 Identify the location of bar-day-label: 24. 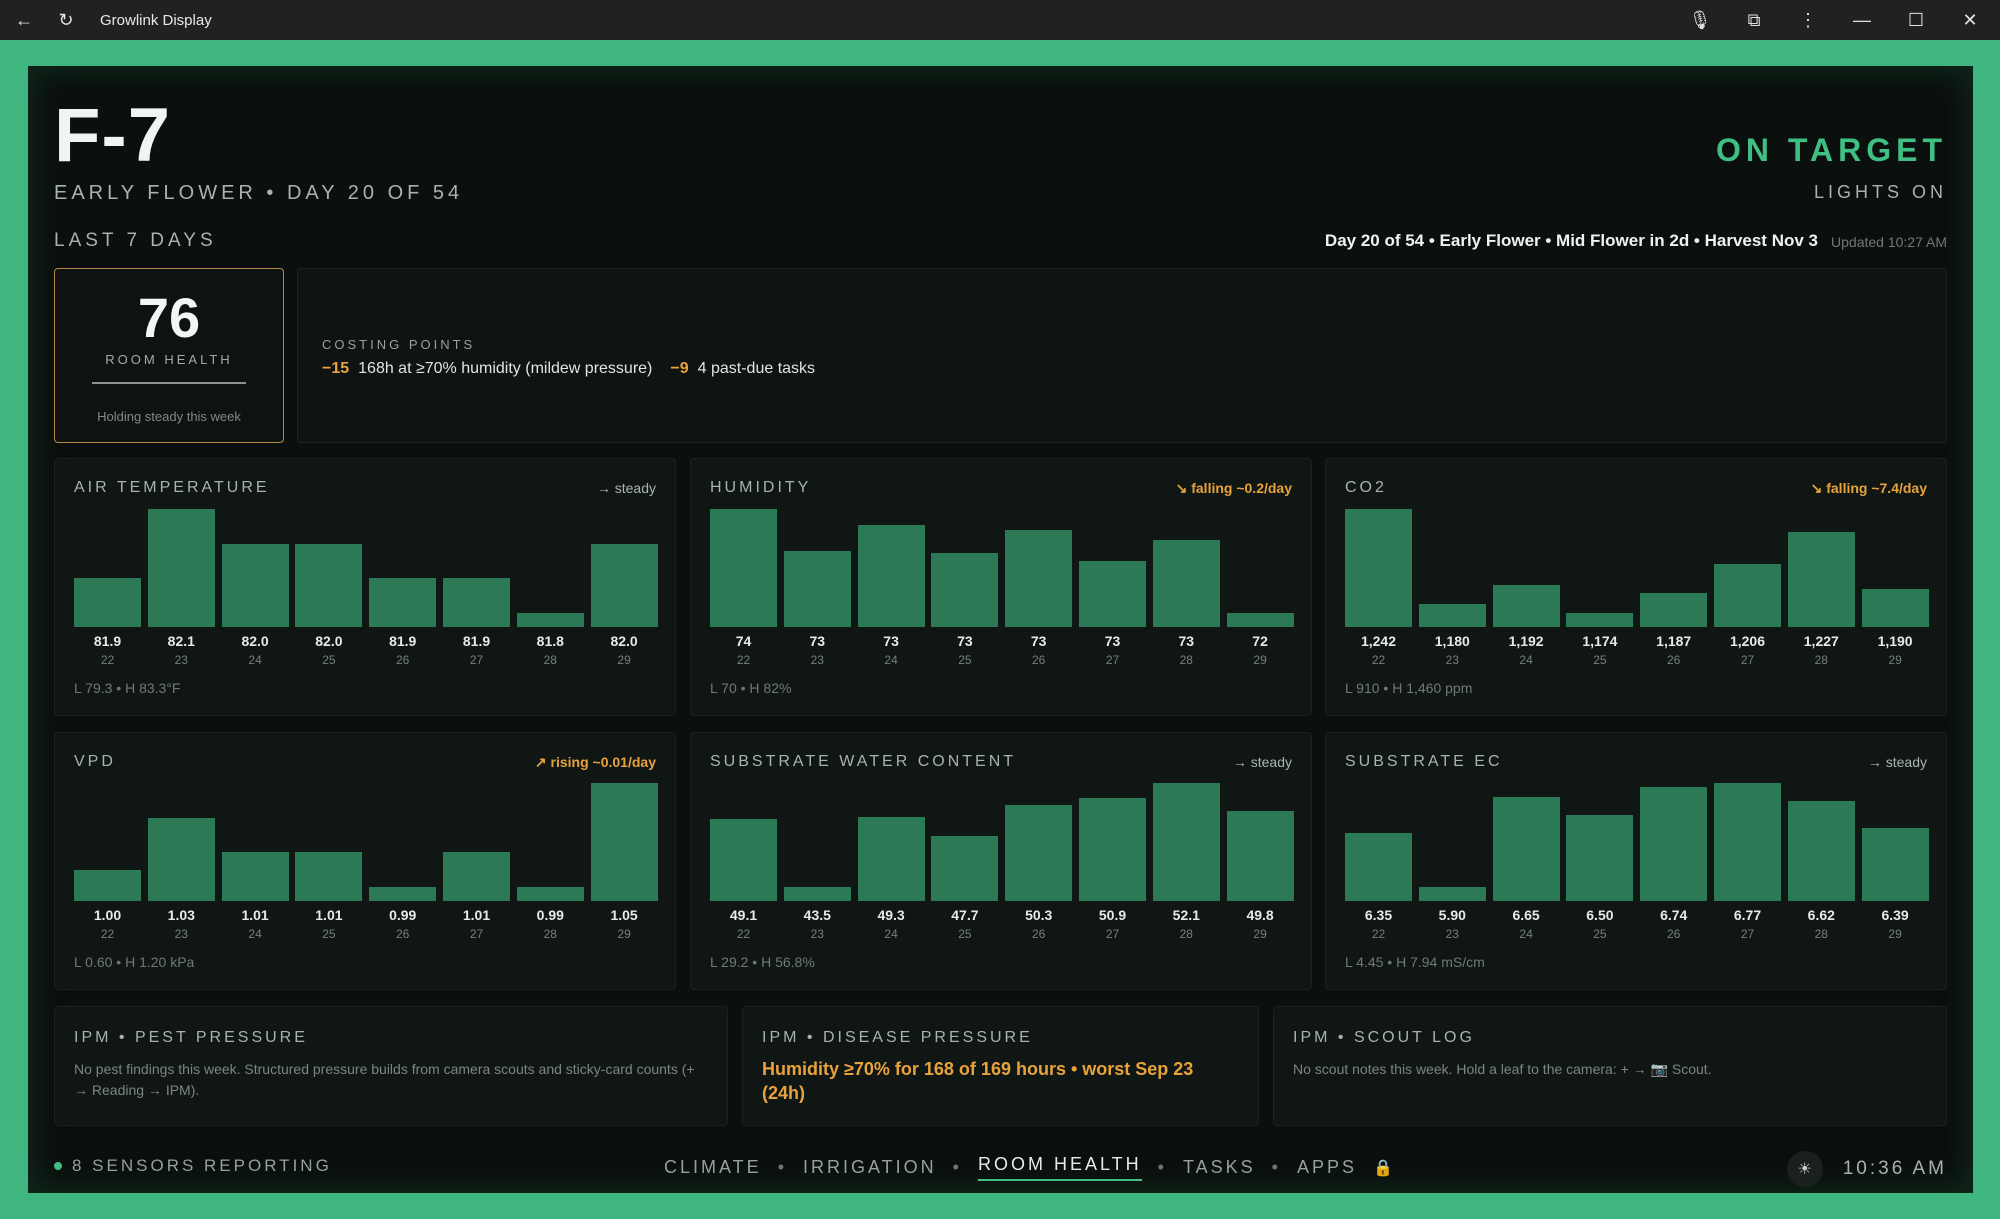
(1526, 934).